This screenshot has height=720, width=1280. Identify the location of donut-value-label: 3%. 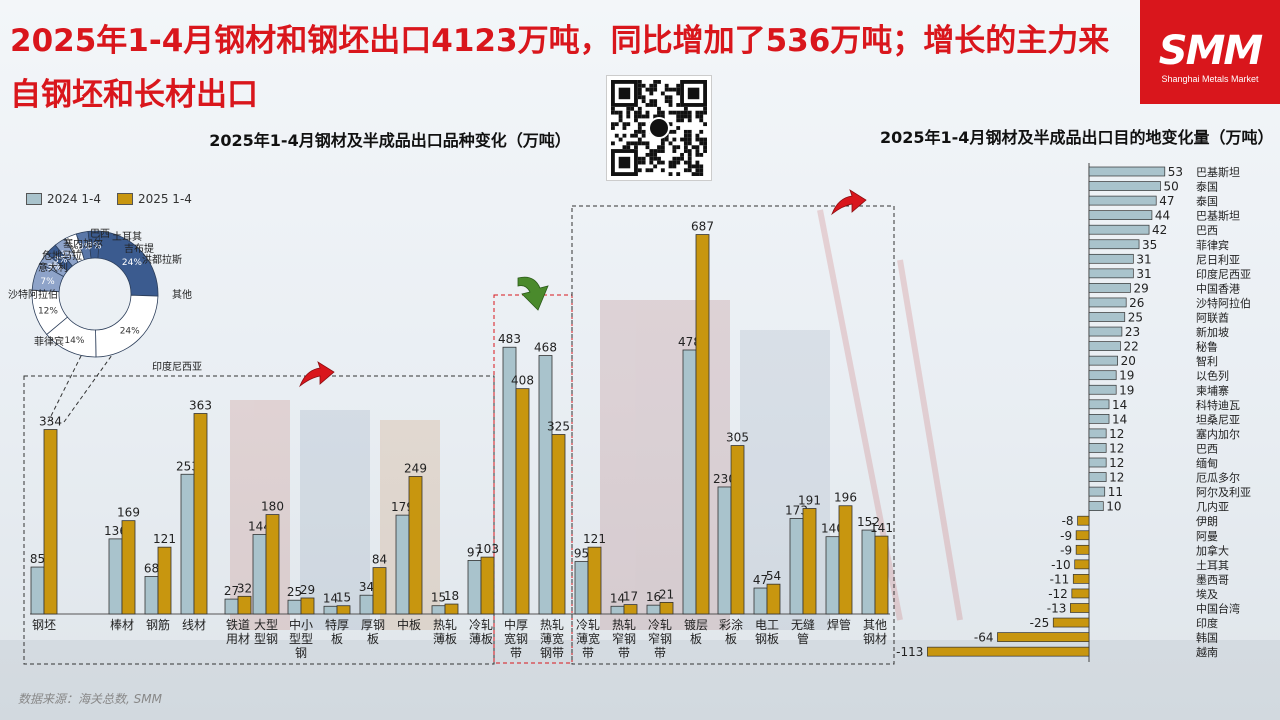
(94, 247).